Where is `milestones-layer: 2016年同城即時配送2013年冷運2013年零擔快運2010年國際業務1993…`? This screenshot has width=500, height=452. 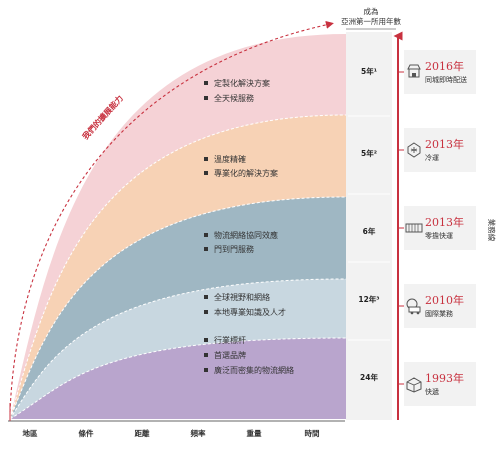
milestones-layer: 2016年同城即時配送2013年冷運2013年零擔快運2010年國際業務1993… is located at coordinates (437, 228).